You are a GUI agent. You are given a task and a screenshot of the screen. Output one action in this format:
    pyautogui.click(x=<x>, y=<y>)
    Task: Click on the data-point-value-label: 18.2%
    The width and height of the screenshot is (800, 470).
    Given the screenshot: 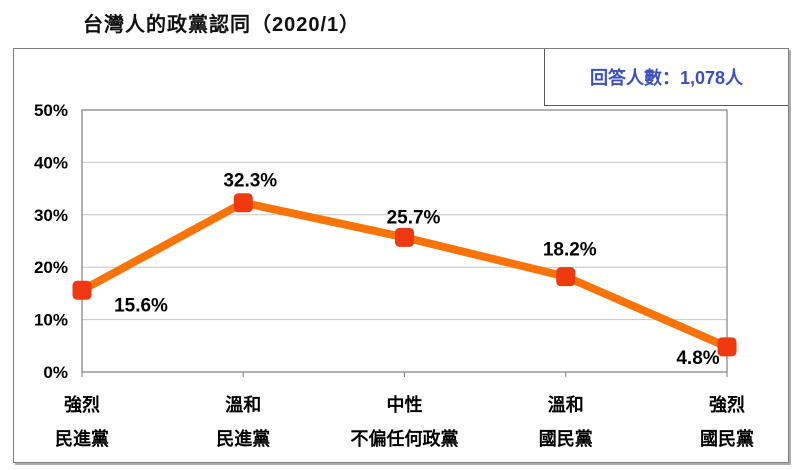 What is the action you would take?
    pyautogui.click(x=570, y=250)
    